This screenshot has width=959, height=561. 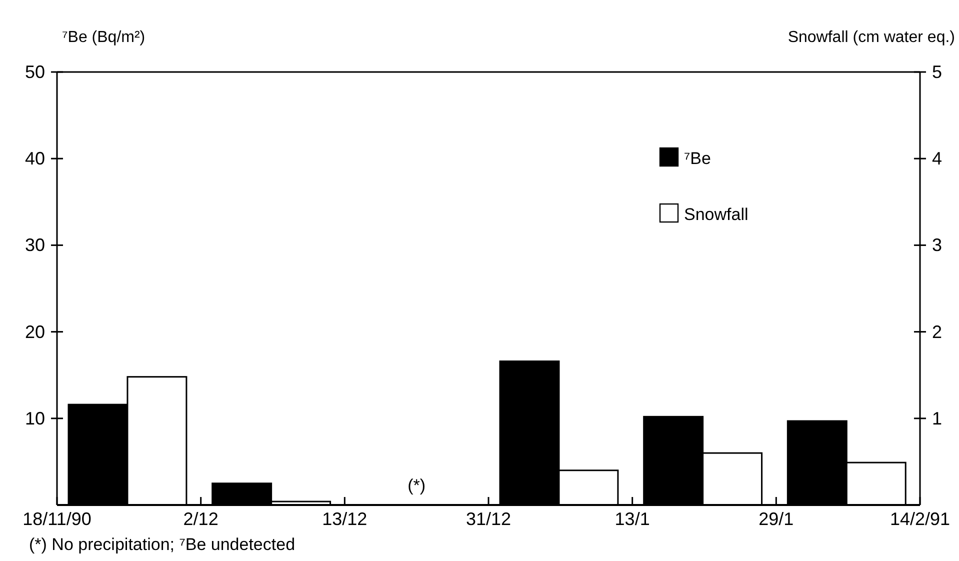 What do you see at coordinates (34, 332) in the screenshot?
I see `y-tick-label: 20` at bounding box center [34, 332].